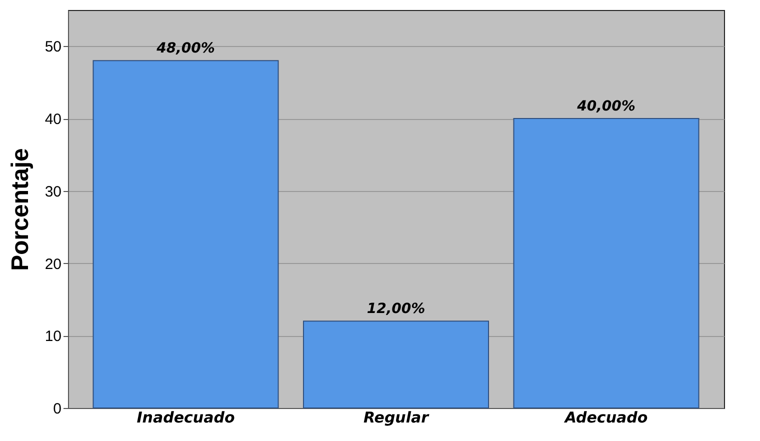  What do you see at coordinates (606, 106) in the screenshot?
I see `data-label: 40,00%` at bounding box center [606, 106].